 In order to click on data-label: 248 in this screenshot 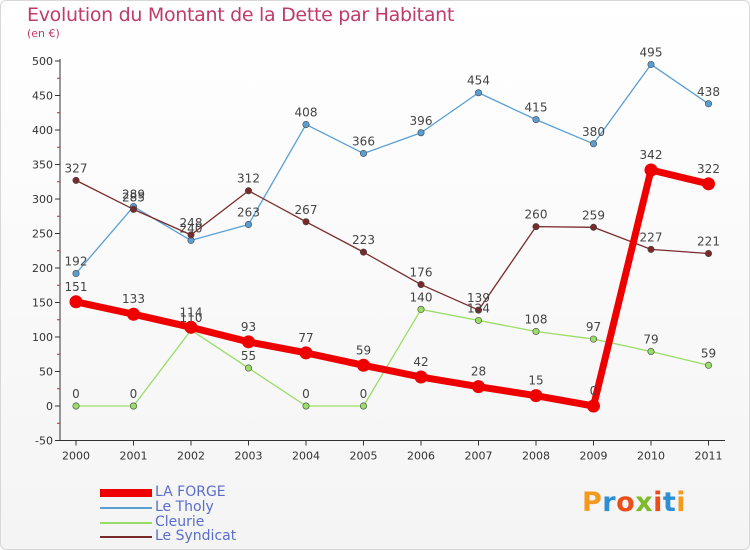, I will do `click(191, 223)`.